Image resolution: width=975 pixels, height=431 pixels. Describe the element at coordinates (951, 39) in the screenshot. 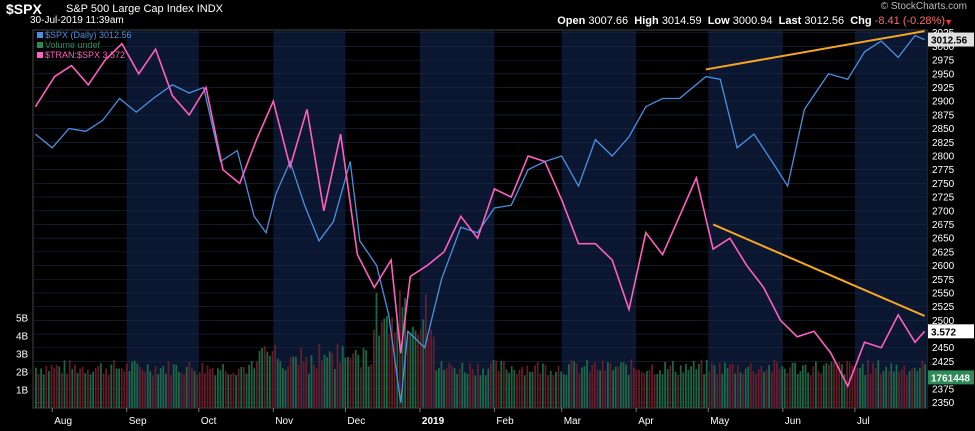

I see `spx-last-badge-bg` at that location.